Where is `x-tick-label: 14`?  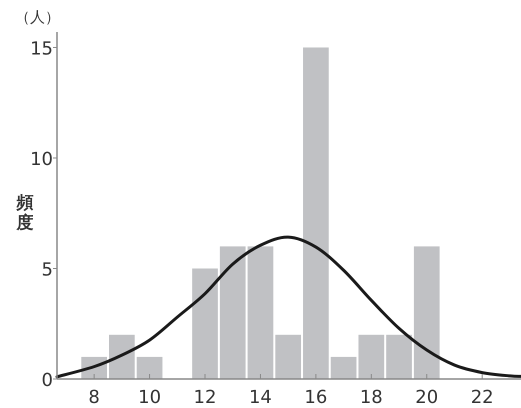
x-tick-label: 14 is located at coordinates (260, 397).